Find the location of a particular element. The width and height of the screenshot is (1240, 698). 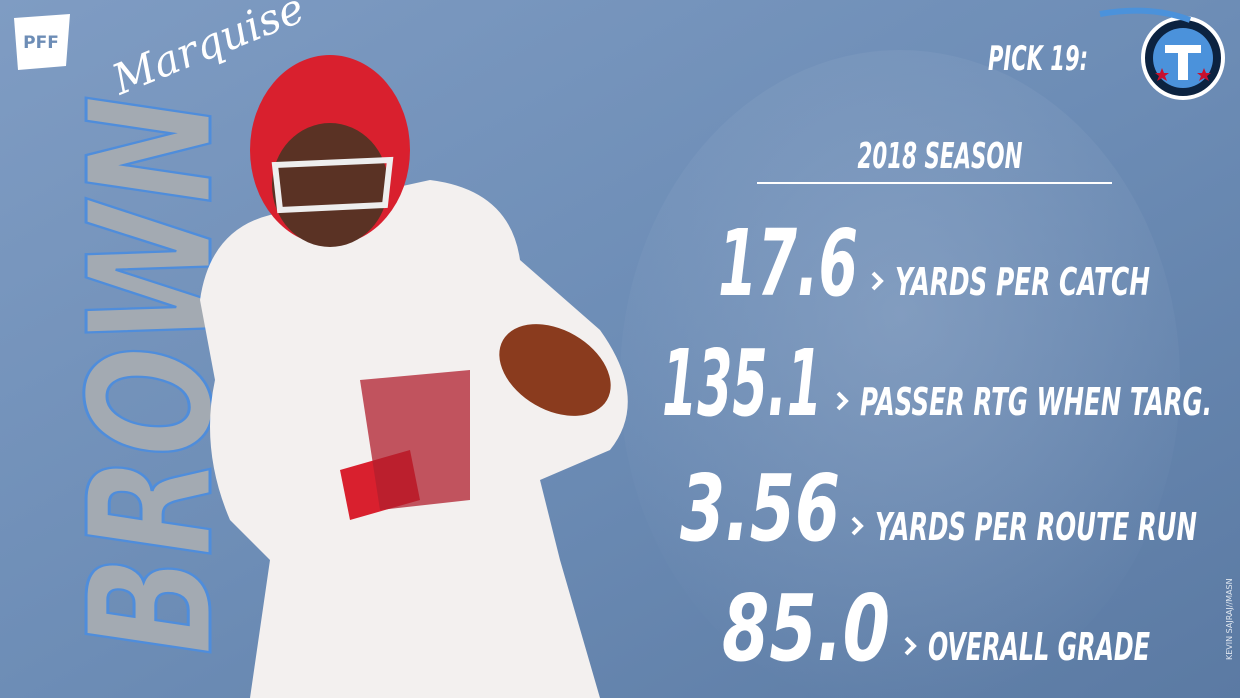

stat-label: OVERALL GRADE is located at coordinates (1039, 647).